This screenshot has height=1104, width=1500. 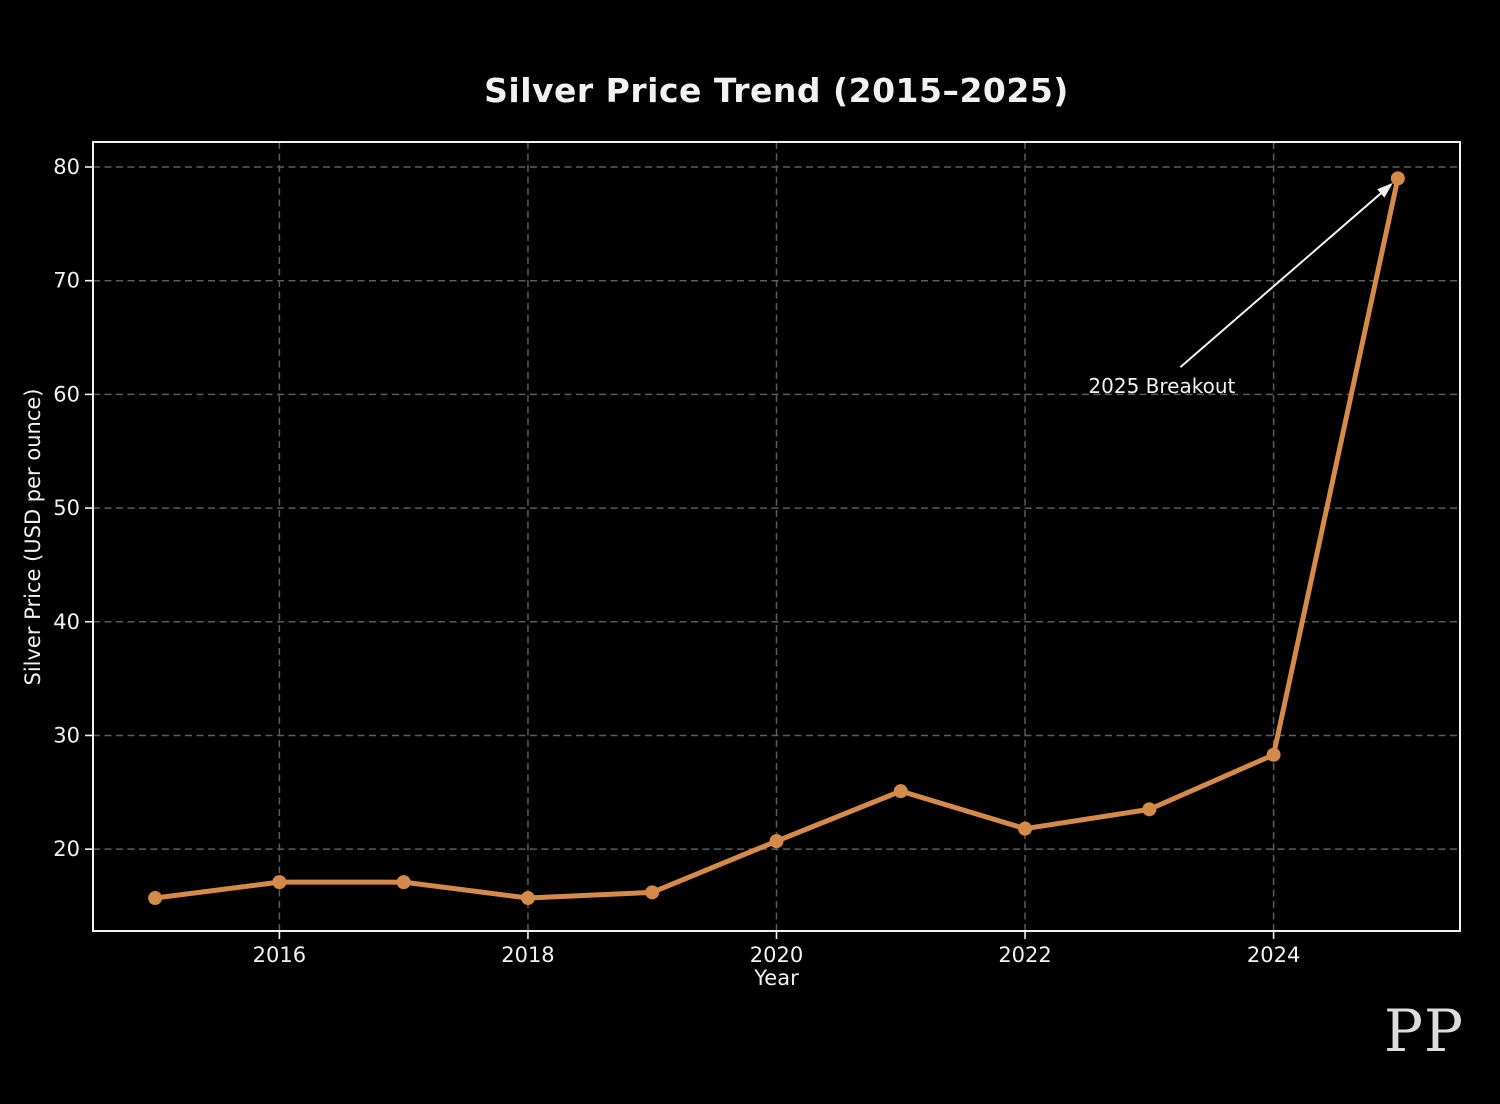 I want to click on y-tick-label: 30, so click(x=66, y=735).